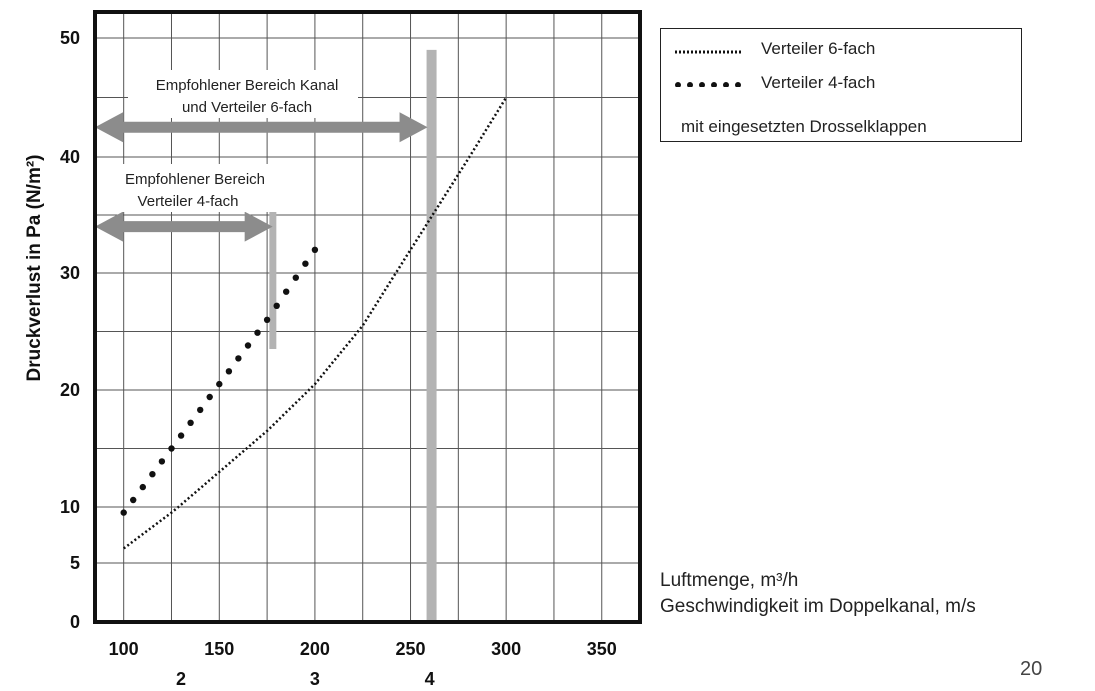  Describe the element at coordinates (818, 82) in the screenshot. I see `legend-label-4fach: Verteiler 4-fach` at that location.